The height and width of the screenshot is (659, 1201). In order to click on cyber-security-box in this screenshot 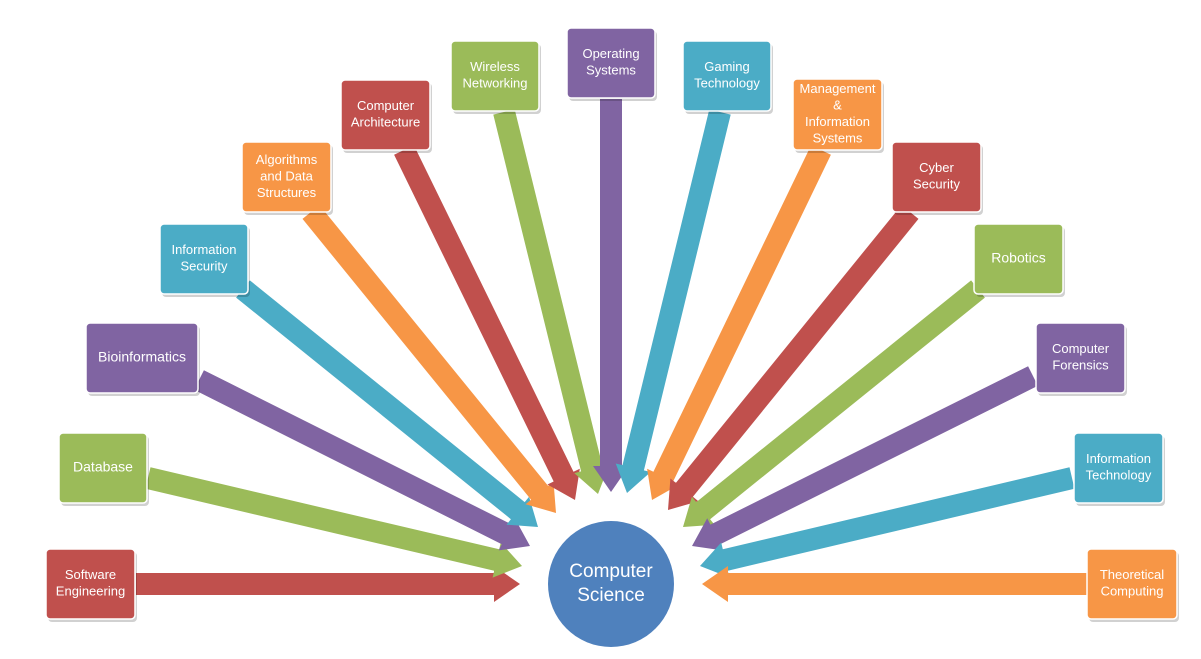, I will do `click(936, 177)`.